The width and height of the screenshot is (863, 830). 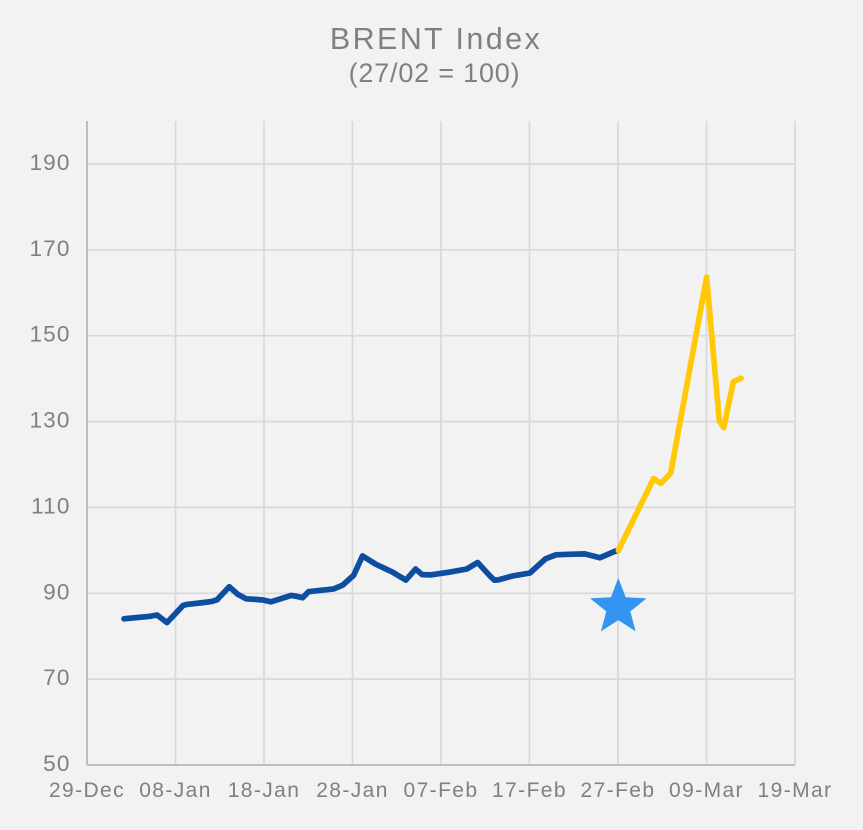 What do you see at coordinates (87, 790) in the screenshot?
I see `svg-text: 29-Dec` at bounding box center [87, 790].